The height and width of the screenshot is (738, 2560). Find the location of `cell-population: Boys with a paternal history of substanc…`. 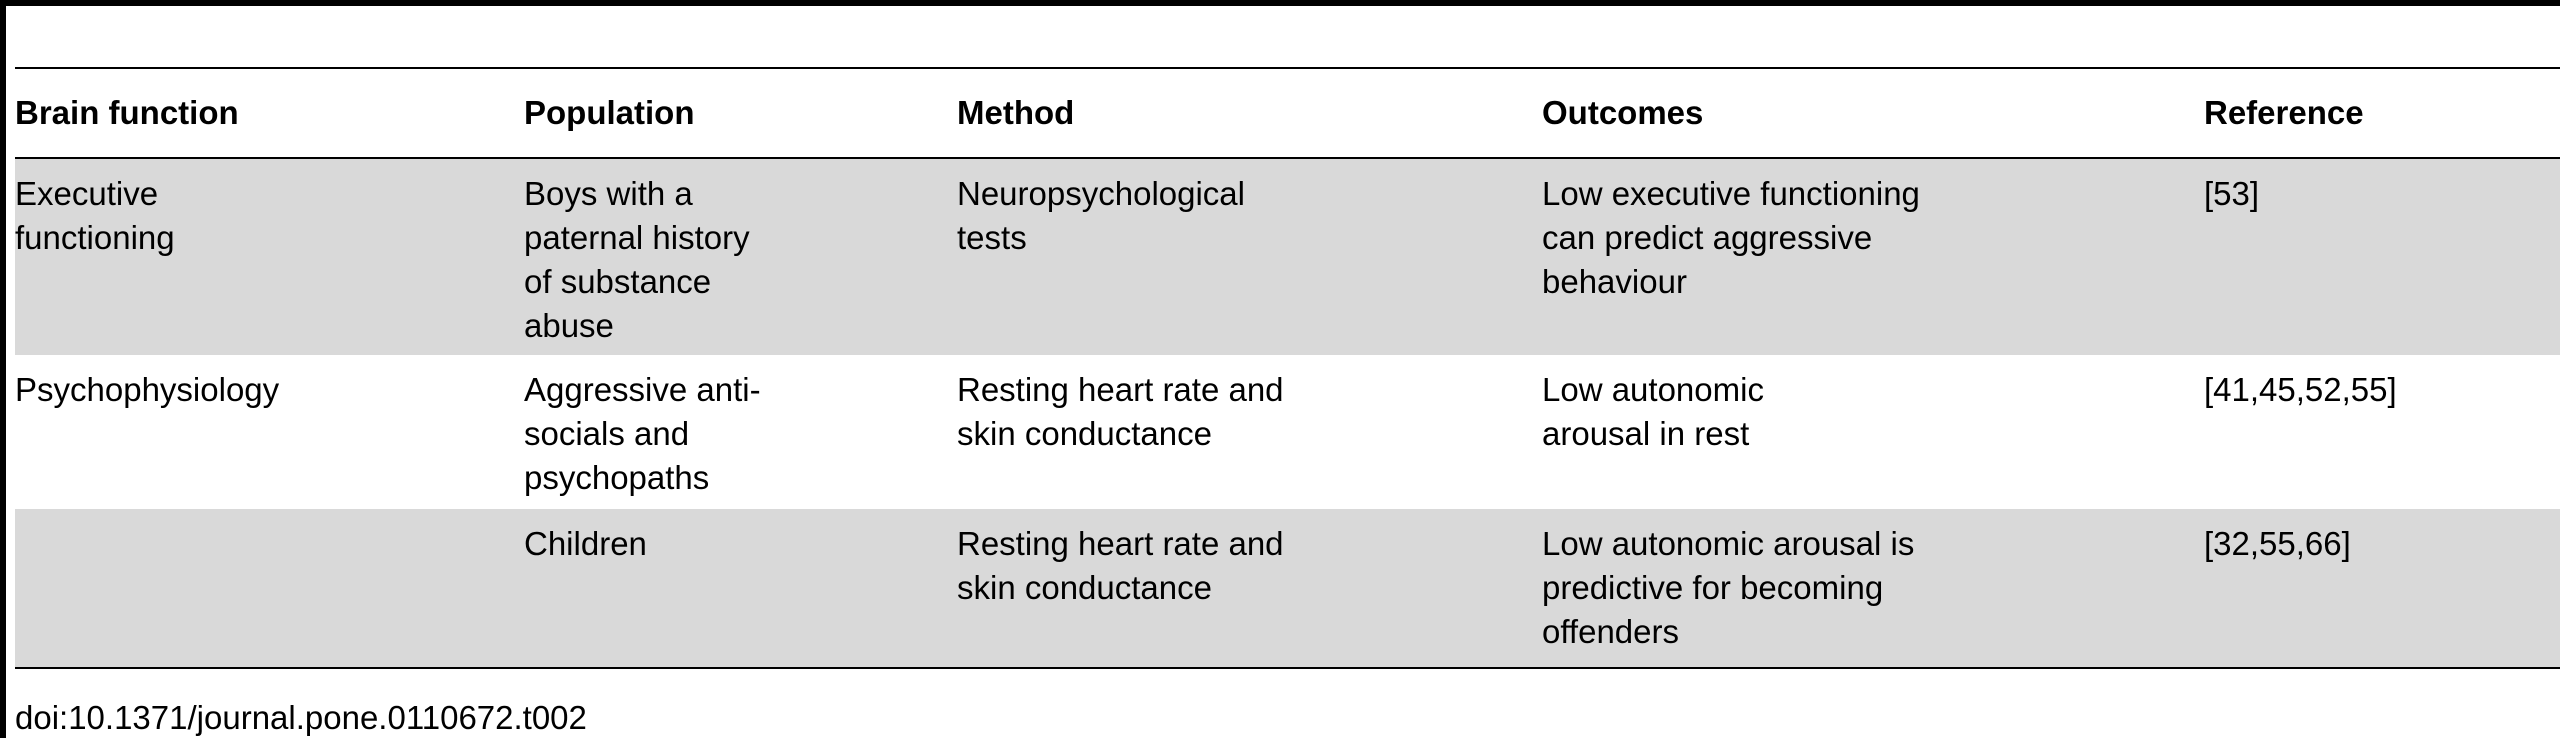

cell-population: Boys with a paternal history of substanc… is located at coordinates (637, 259).